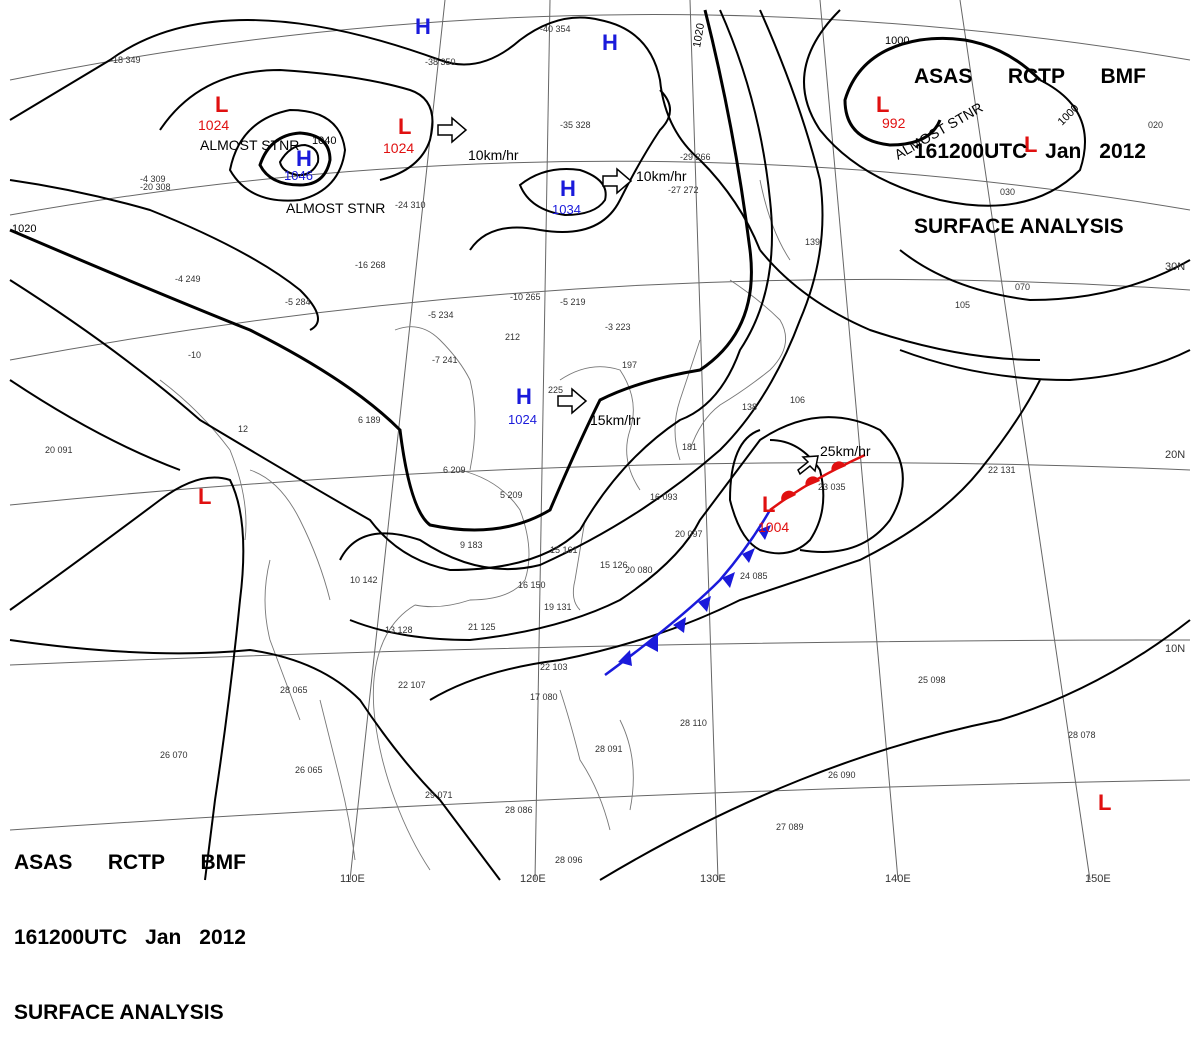 The image size is (1200, 1050). What do you see at coordinates (1063, 151) in the screenshot?
I see `time-field: Jan` at bounding box center [1063, 151].